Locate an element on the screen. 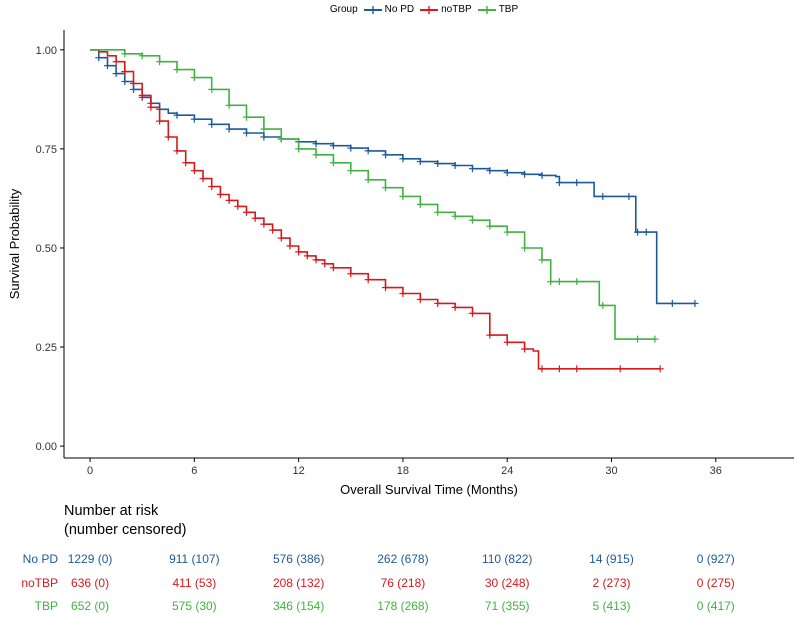  x-tick-label: 24 is located at coordinates (507, 471).